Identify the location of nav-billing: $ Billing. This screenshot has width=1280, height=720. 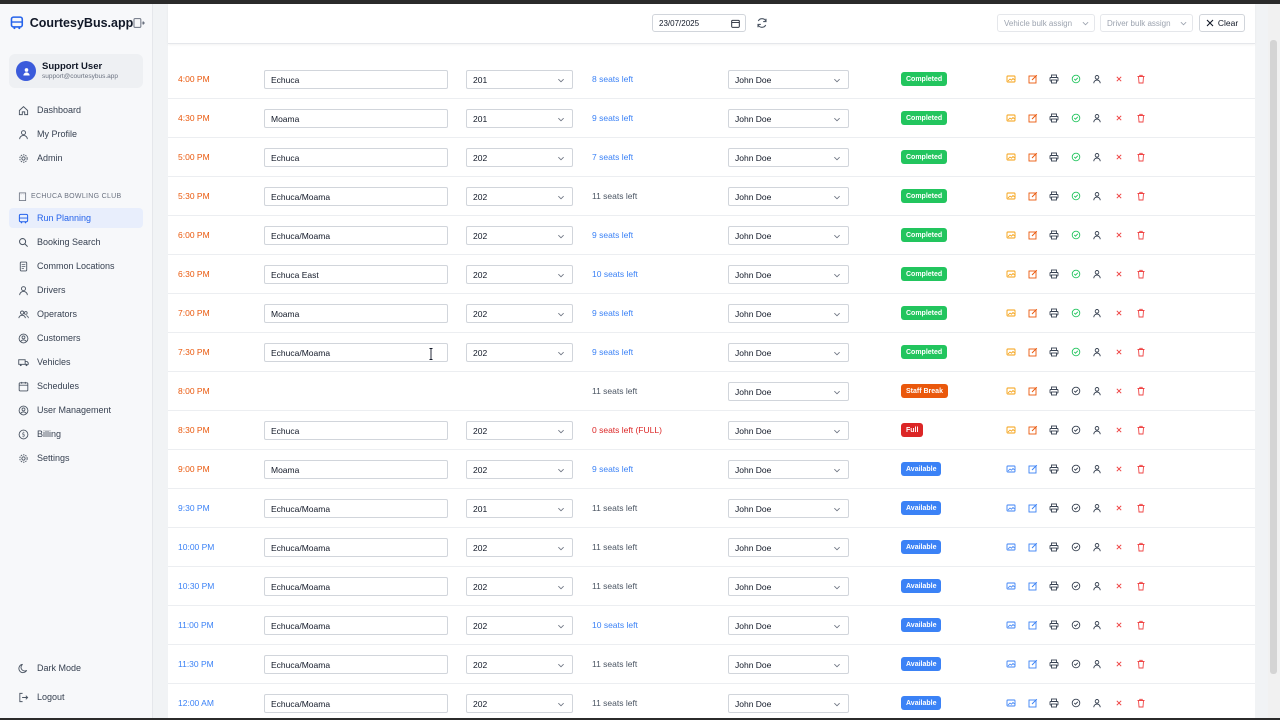
(76, 434).